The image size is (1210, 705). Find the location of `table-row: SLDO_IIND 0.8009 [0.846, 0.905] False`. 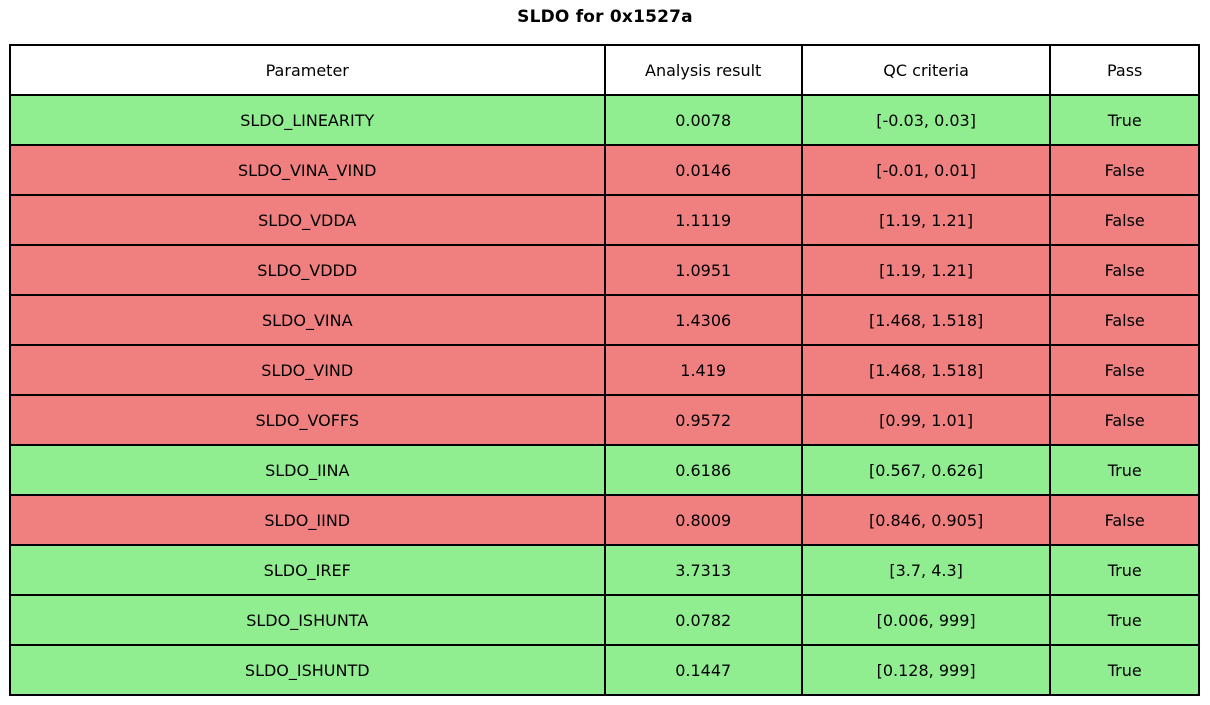

table-row: SLDO_IIND 0.8009 [0.846, 0.905] False is located at coordinates (604, 520).